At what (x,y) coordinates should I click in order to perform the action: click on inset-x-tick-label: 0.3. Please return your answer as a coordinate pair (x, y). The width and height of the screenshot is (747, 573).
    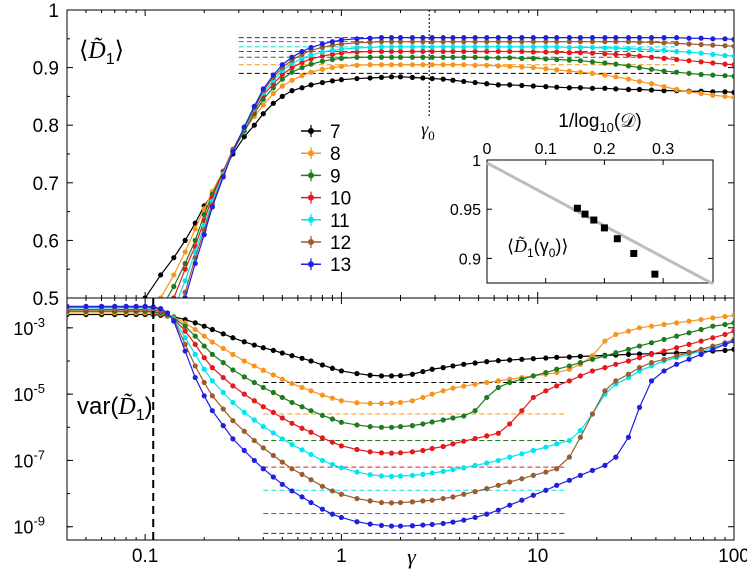
    Looking at the image, I should click on (663, 149).